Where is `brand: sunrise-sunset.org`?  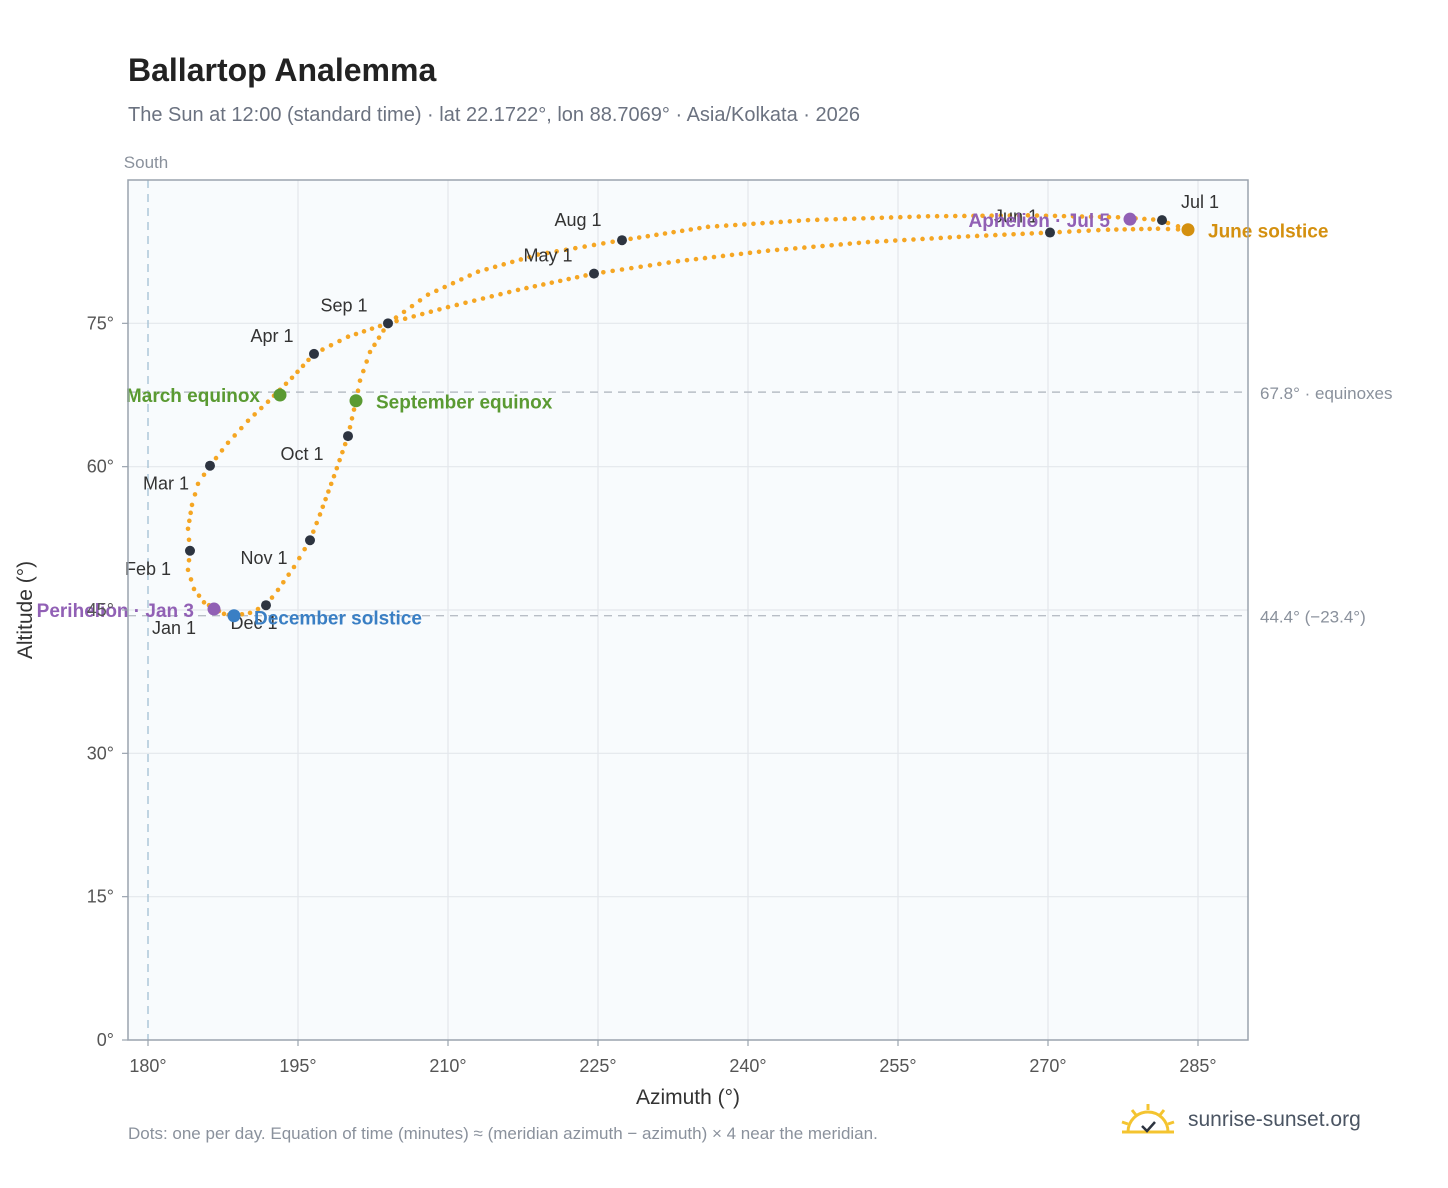 brand: sunrise-sunset.org is located at coordinates (1240, 1120).